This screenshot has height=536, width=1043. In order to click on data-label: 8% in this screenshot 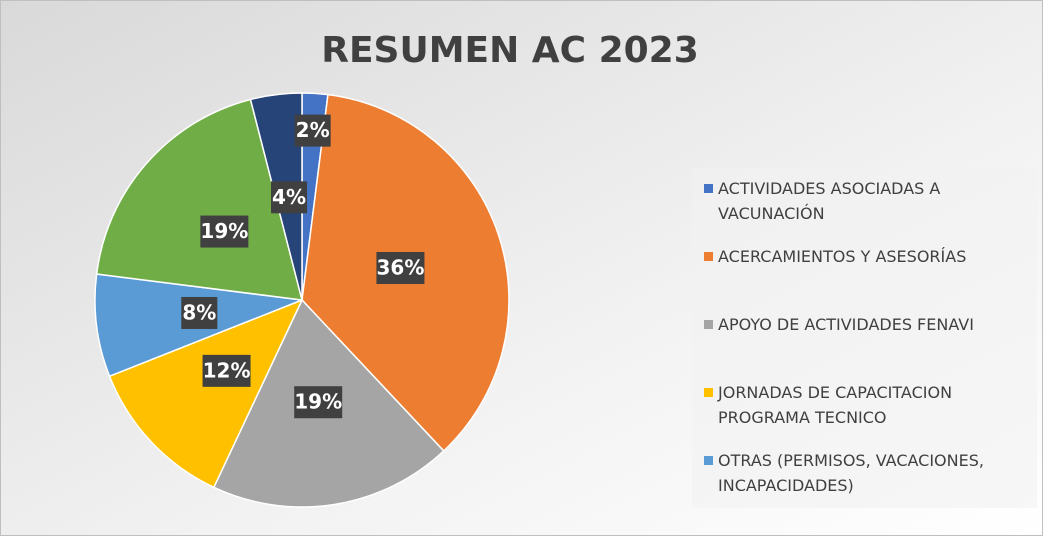, I will do `click(199, 312)`.